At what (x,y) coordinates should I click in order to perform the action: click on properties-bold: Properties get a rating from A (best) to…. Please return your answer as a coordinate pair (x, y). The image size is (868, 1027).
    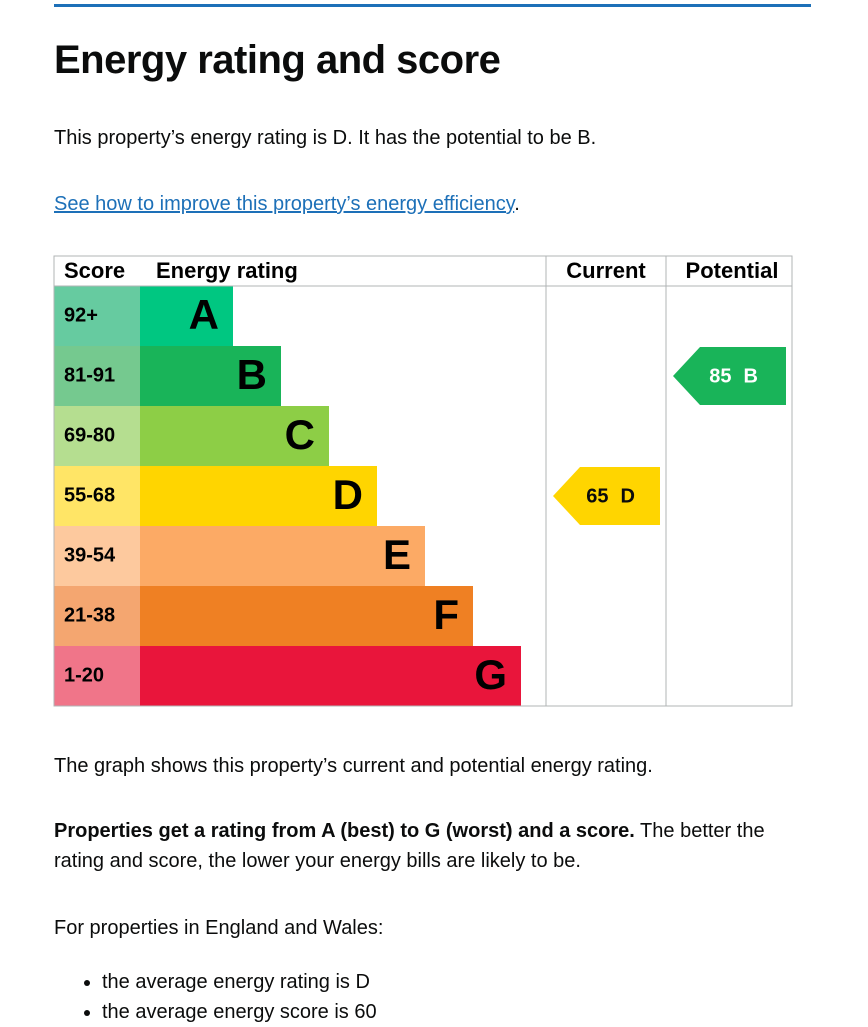
    Looking at the image, I should click on (344, 831).